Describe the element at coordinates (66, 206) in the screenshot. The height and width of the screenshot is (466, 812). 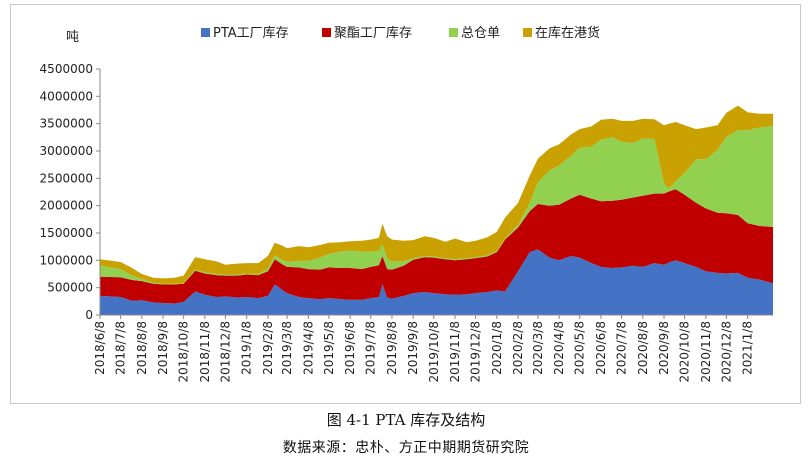
I see `y-tick-label: 2000000` at that location.